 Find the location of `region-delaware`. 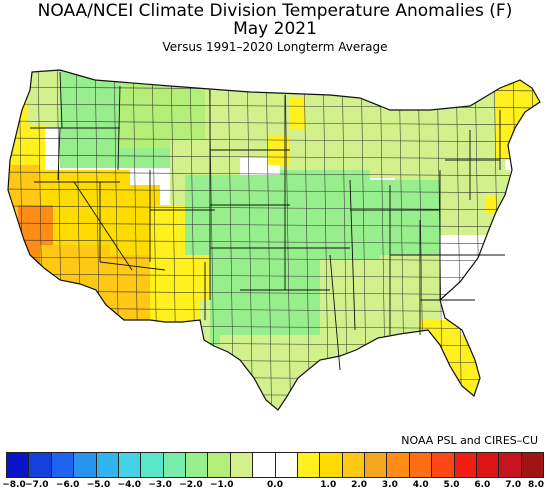

region-delaware is located at coordinates (492, 204).